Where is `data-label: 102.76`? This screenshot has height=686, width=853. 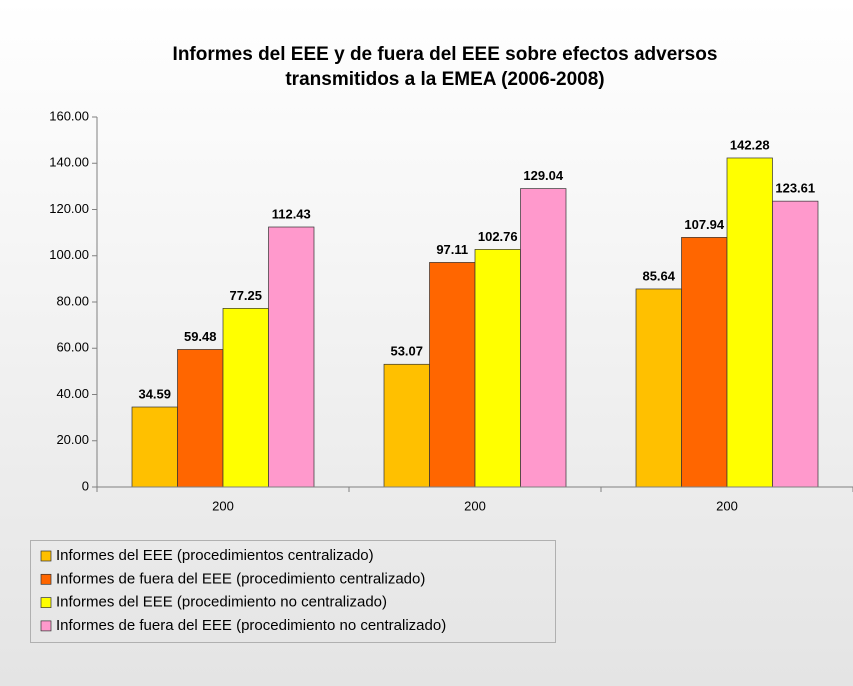 data-label: 102.76 is located at coordinates (498, 236).